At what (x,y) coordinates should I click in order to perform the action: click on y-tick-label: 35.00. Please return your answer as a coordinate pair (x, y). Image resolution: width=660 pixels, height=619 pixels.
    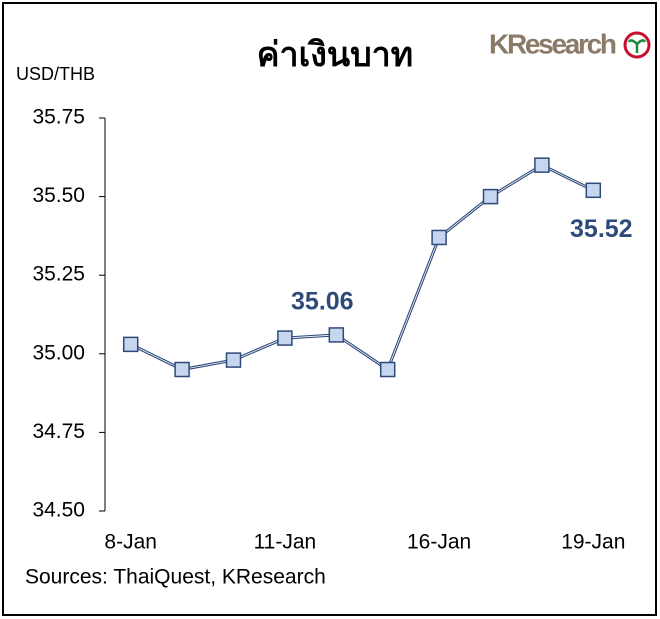
    Looking at the image, I should click on (58, 352).